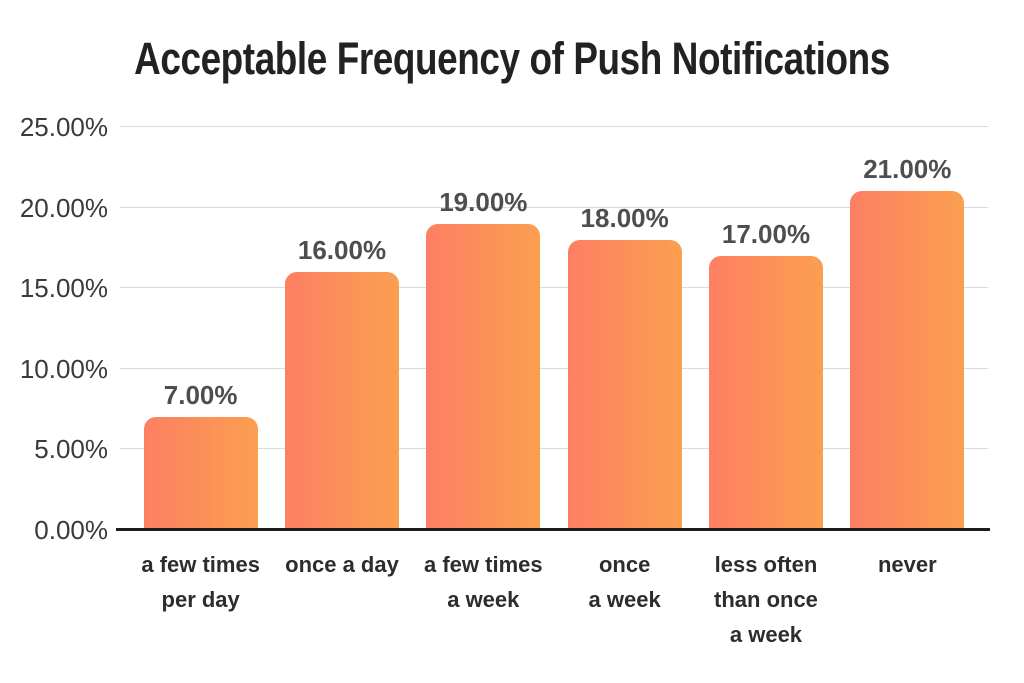  What do you see at coordinates (766, 564) in the screenshot?
I see `x-tick-label-line: less often` at bounding box center [766, 564].